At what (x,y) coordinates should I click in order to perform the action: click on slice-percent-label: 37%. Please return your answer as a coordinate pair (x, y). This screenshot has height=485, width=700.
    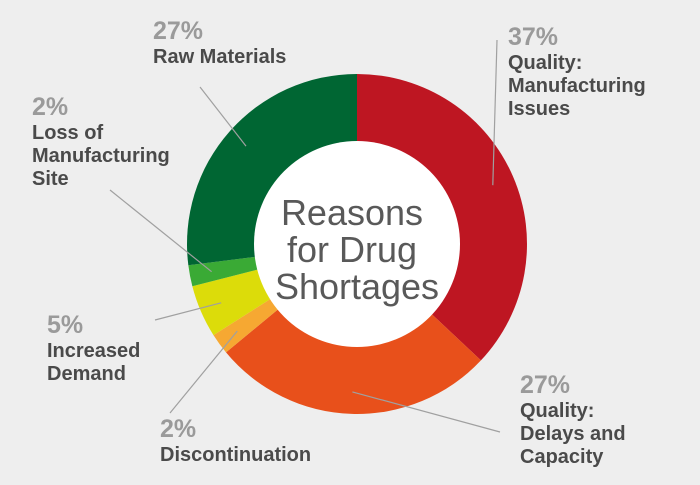
    Looking at the image, I should click on (533, 37).